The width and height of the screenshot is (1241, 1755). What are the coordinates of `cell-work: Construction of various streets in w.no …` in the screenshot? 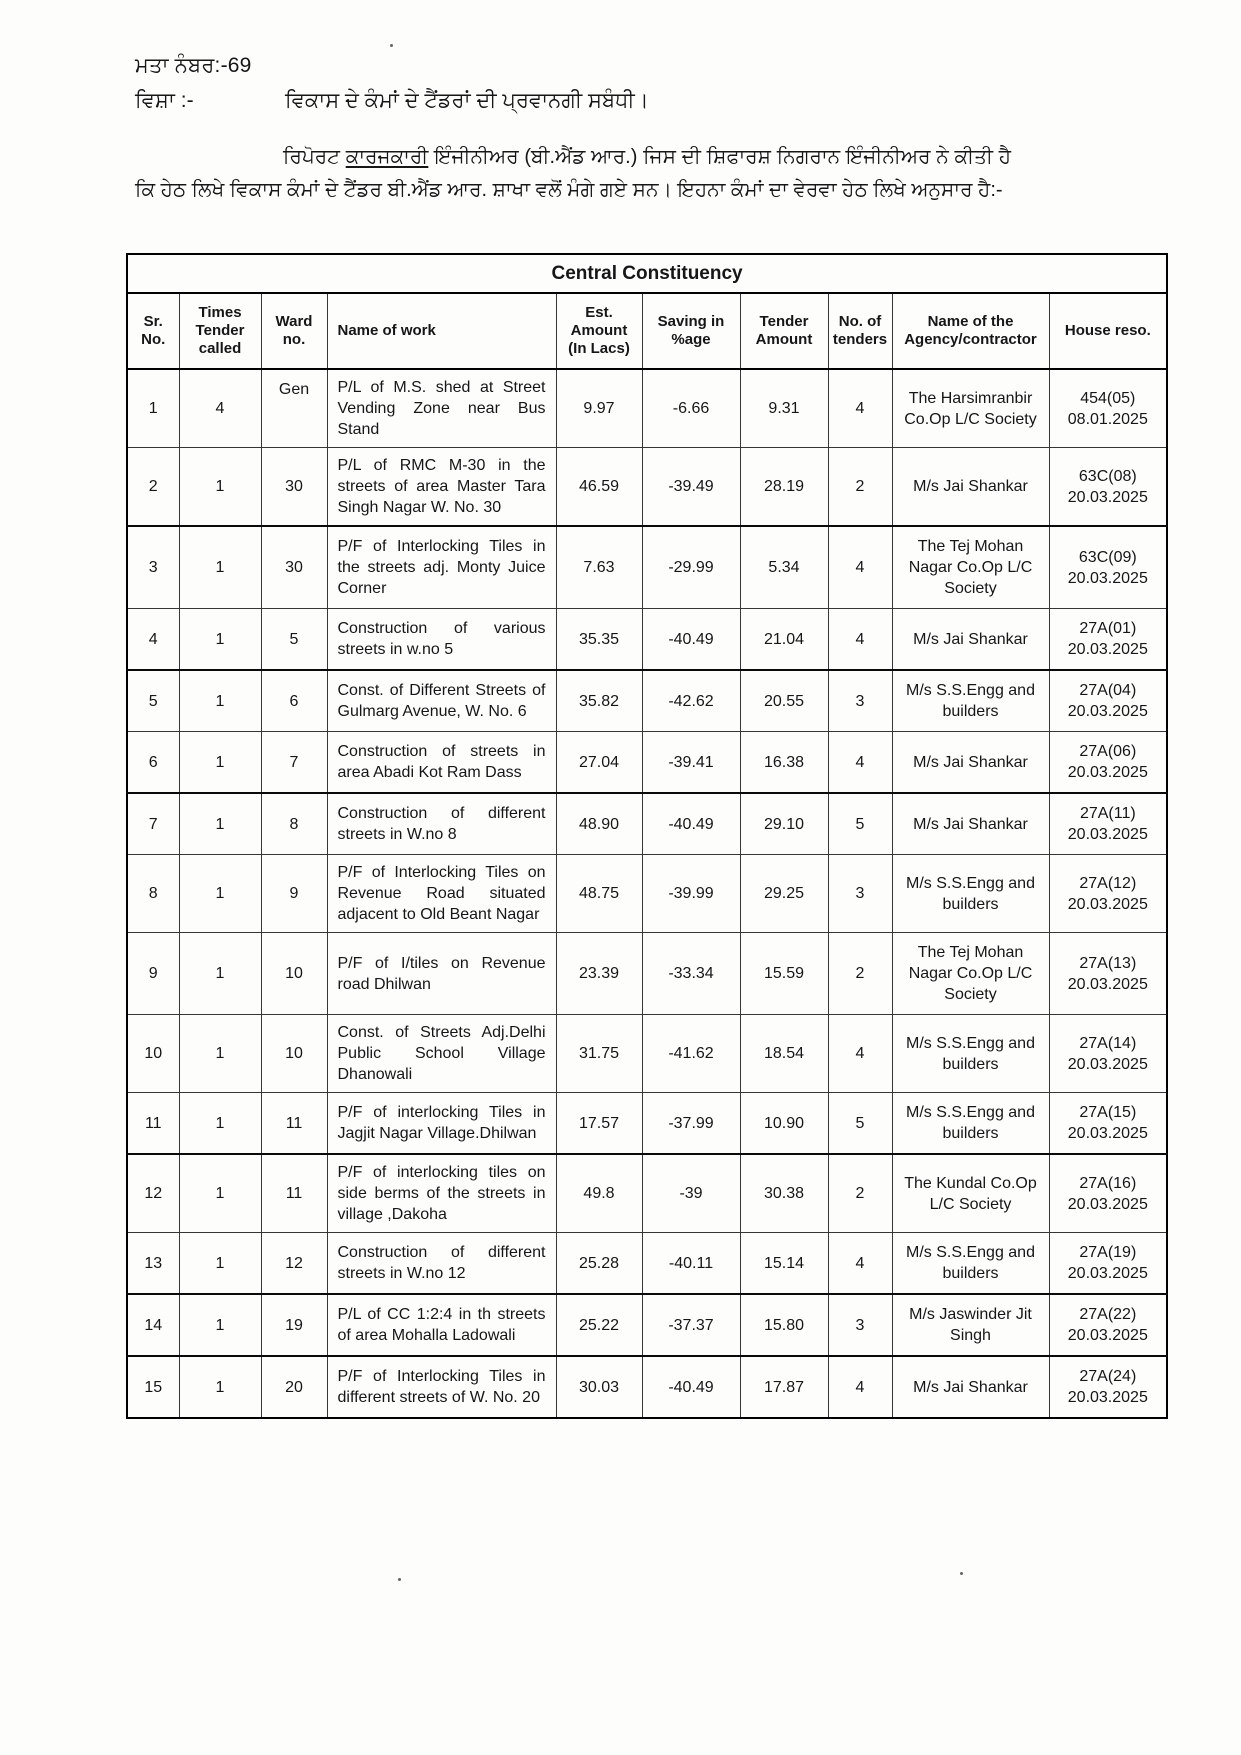 It's located at (441, 639).